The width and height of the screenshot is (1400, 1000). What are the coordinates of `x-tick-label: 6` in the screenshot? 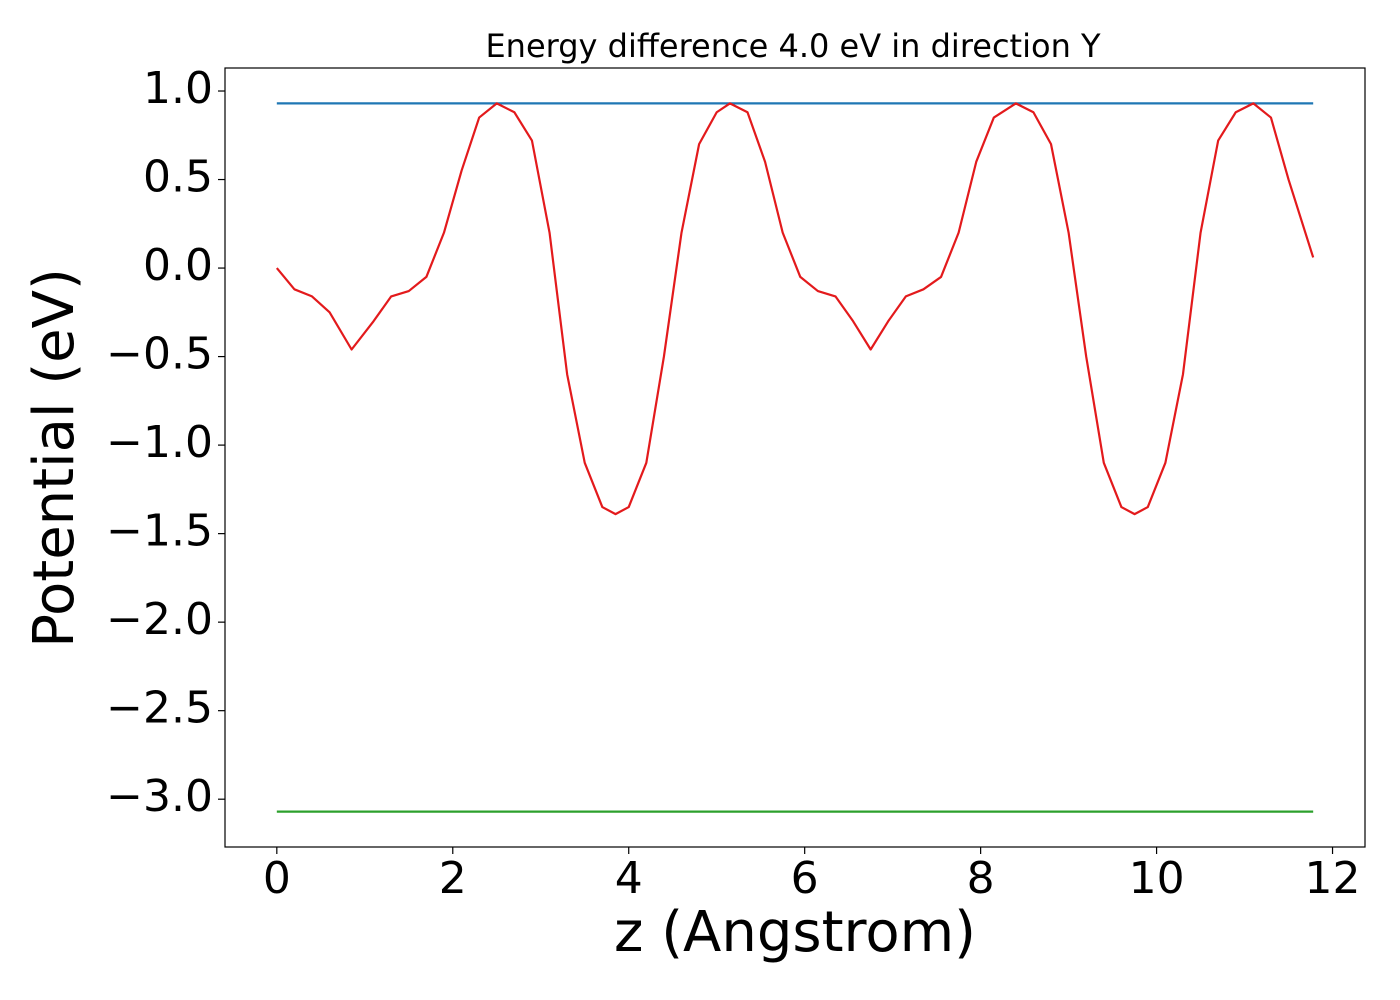 It's located at (805, 878).